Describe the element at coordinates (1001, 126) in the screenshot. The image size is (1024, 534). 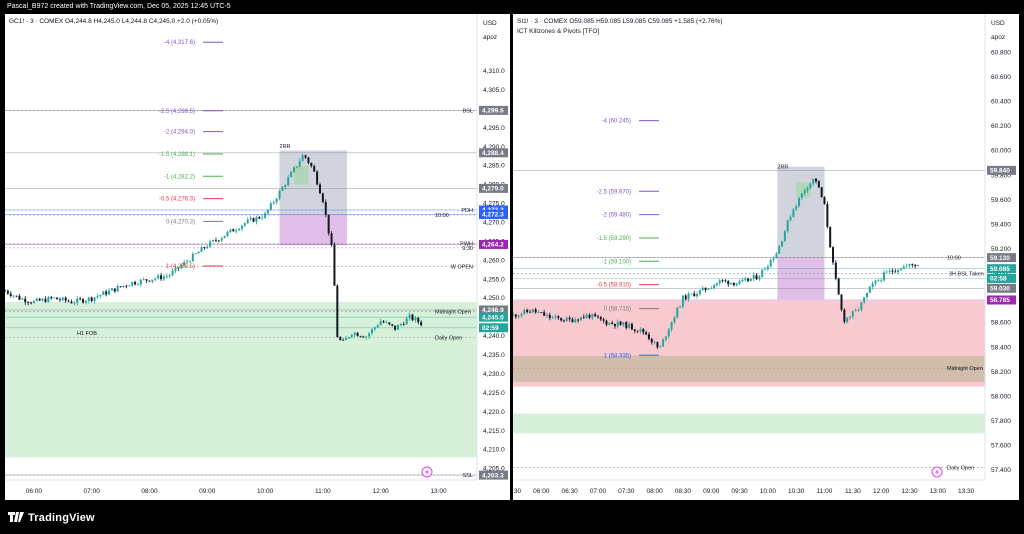
I see `y-tick-label: 60.200` at that location.